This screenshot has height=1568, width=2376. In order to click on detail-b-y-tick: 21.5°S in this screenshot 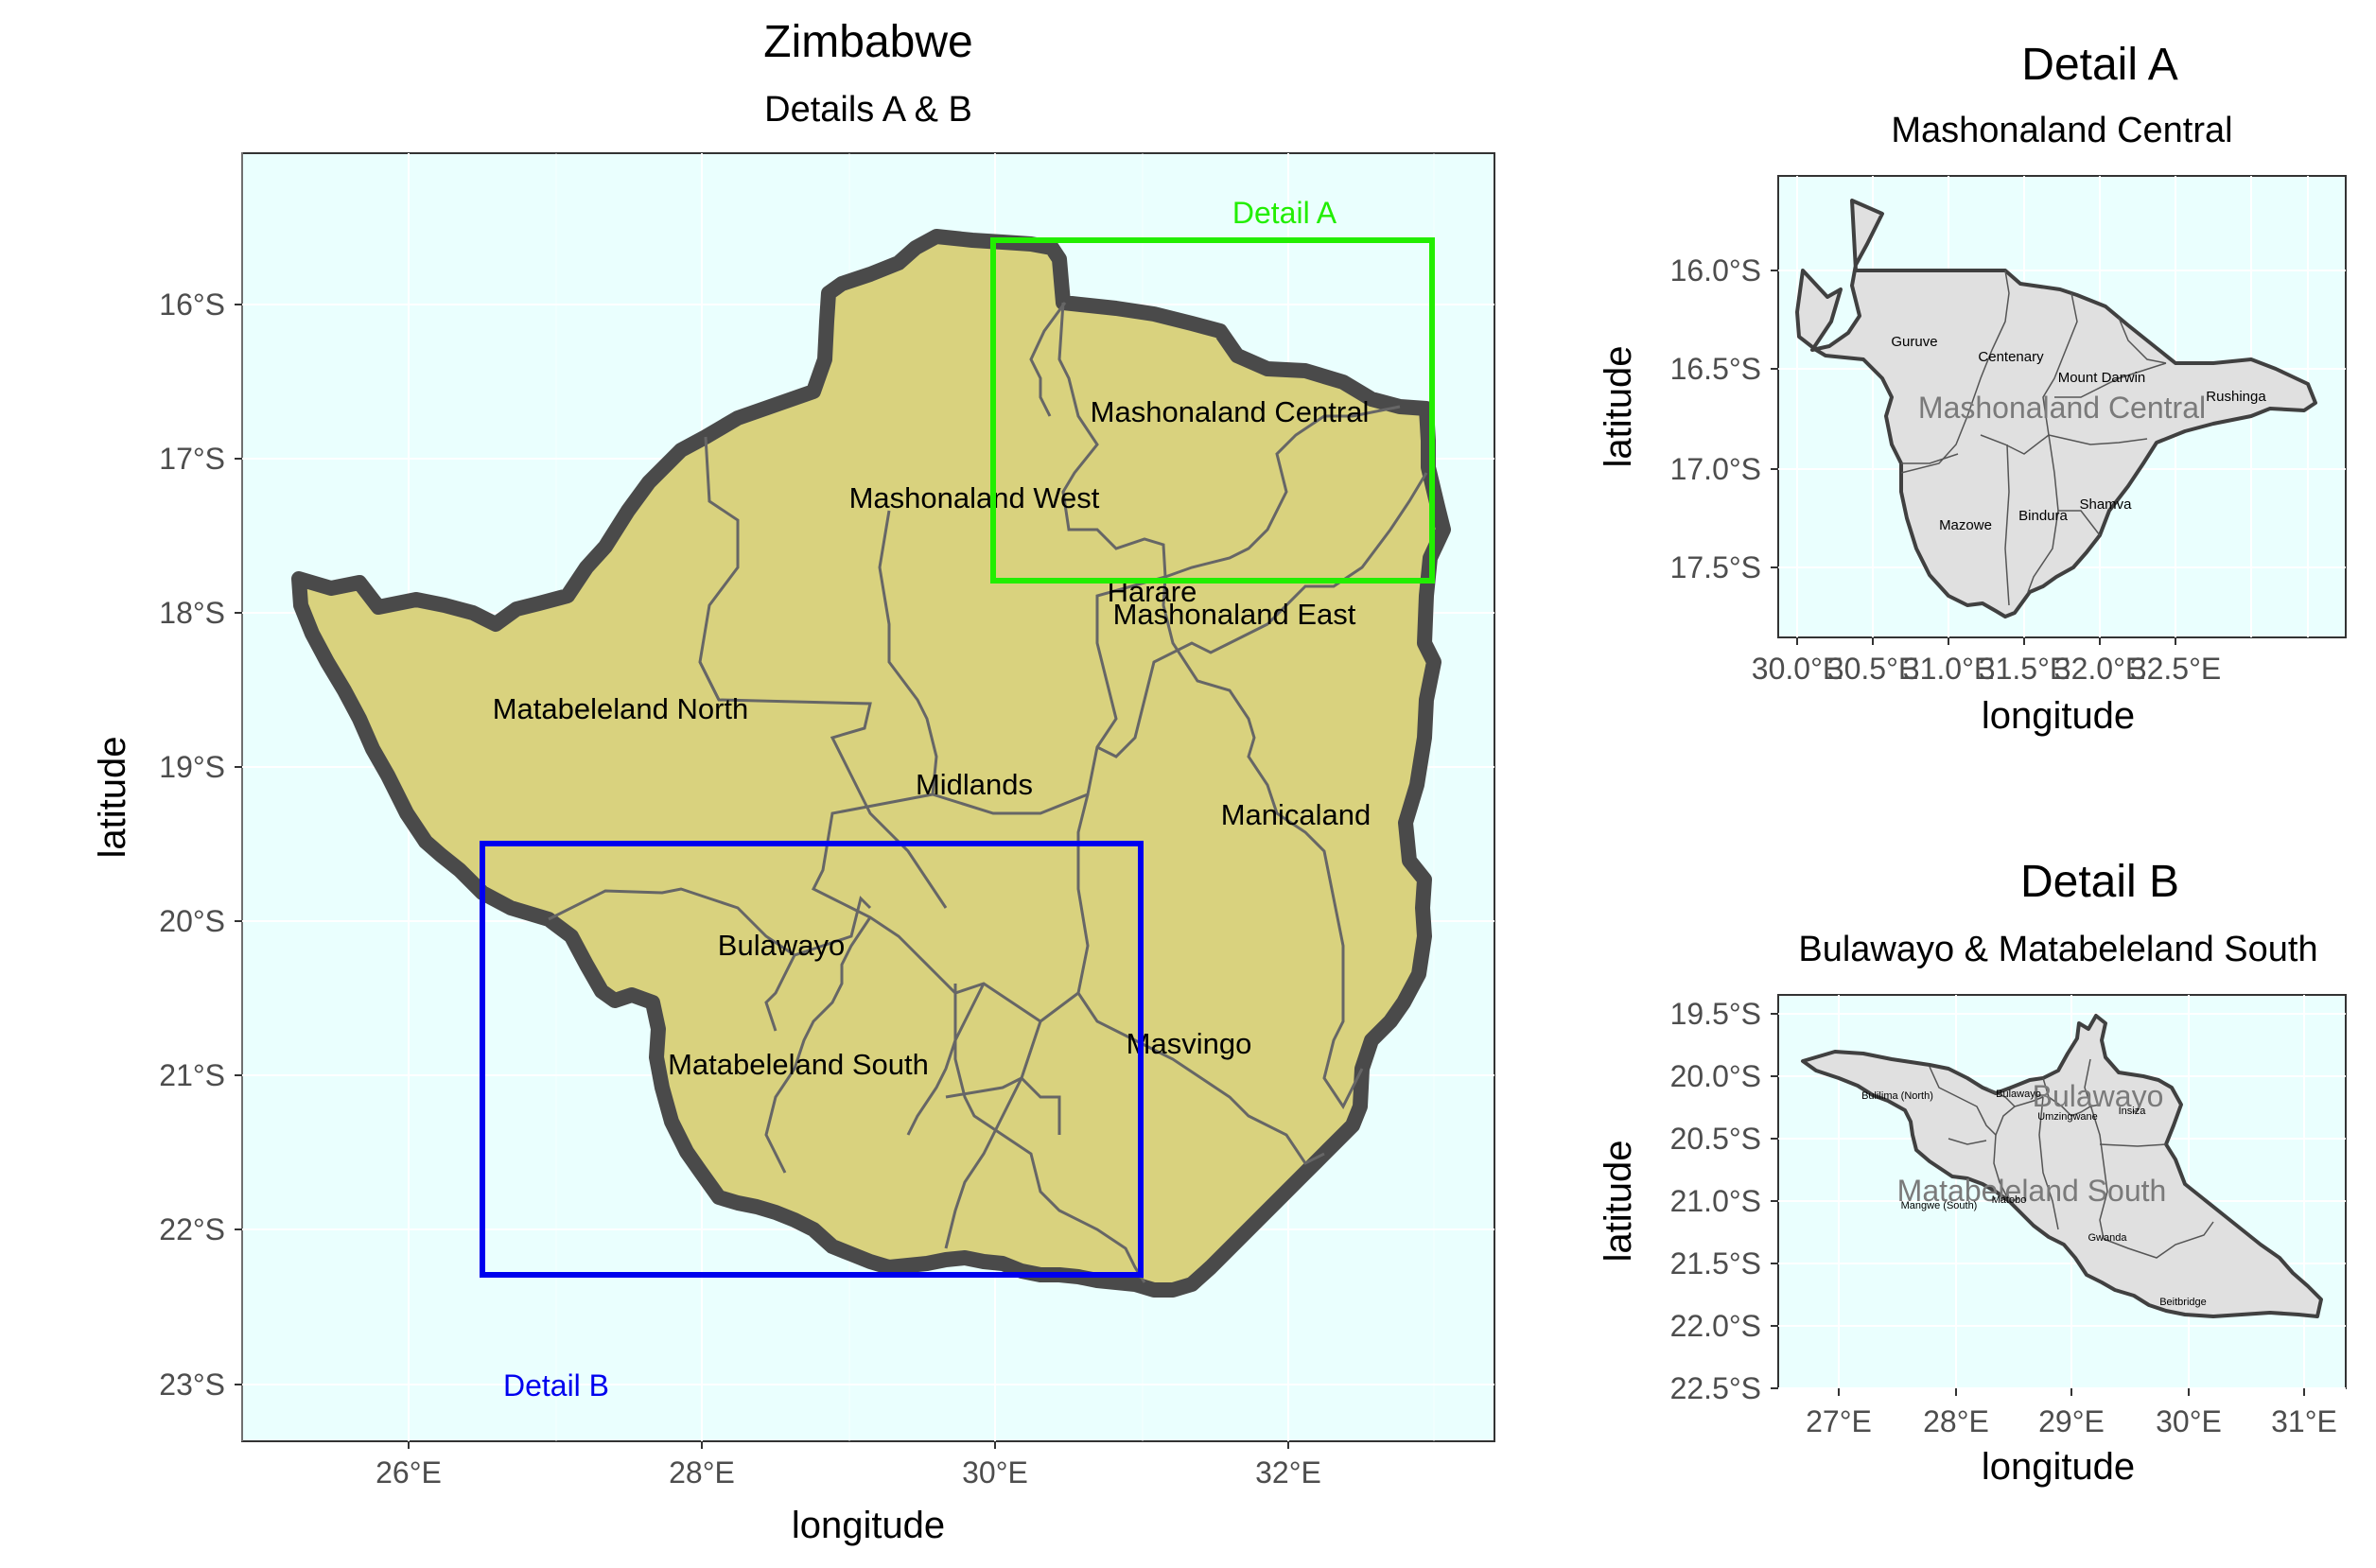, I will do `click(1715, 1264)`.